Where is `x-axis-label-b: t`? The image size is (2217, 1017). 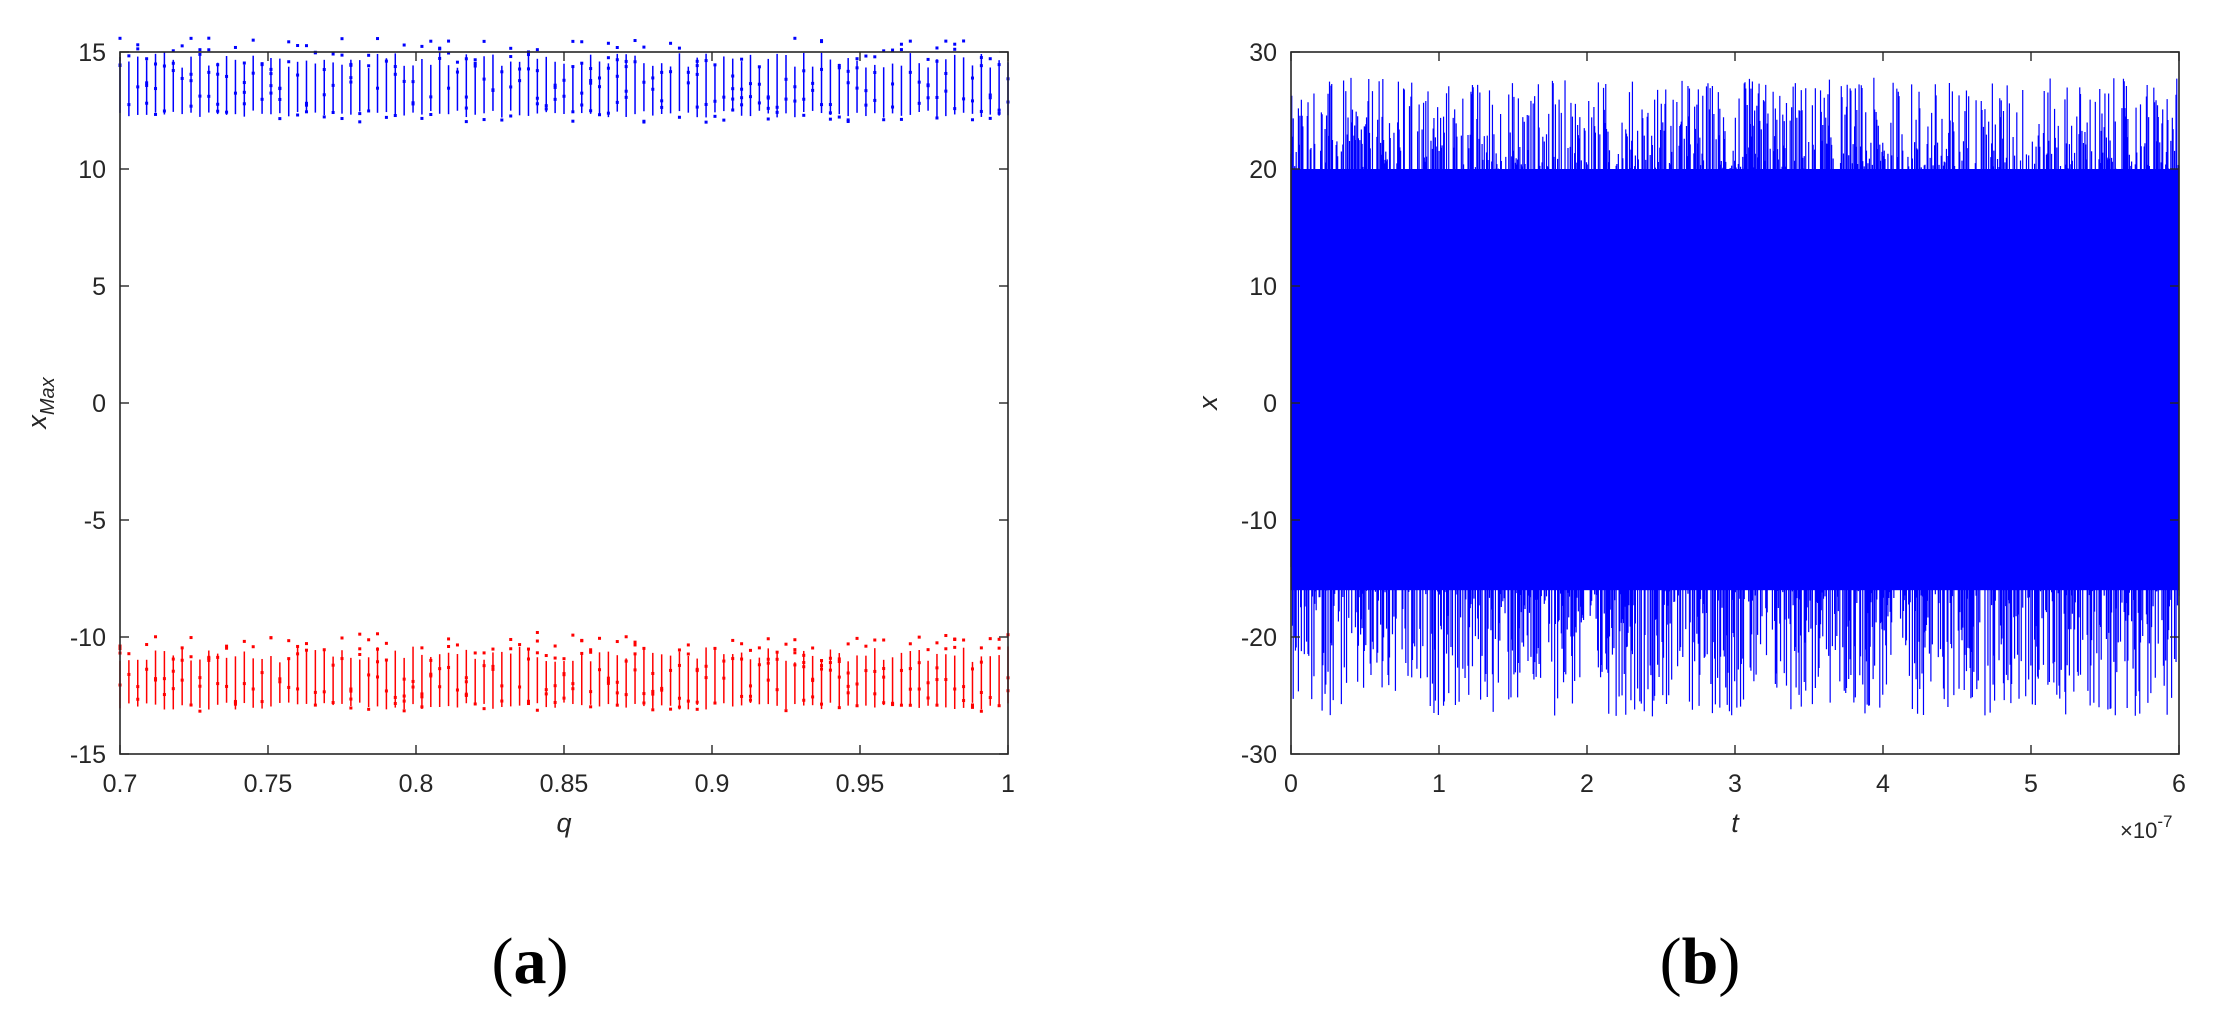
x-axis-label-b: t is located at coordinates (1735, 823).